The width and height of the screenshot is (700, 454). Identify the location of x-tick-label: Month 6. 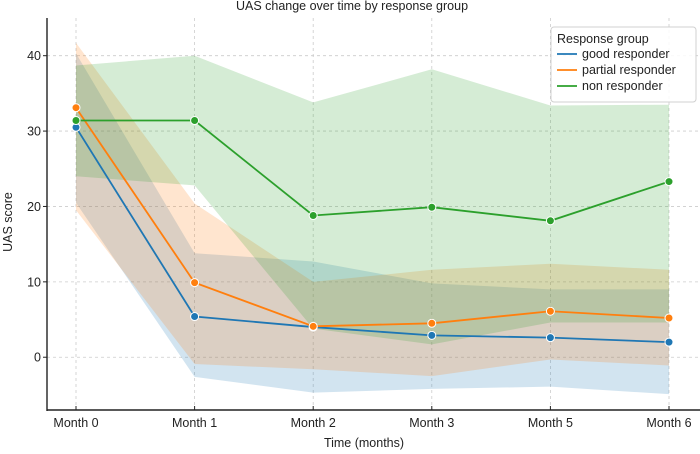
(668, 423).